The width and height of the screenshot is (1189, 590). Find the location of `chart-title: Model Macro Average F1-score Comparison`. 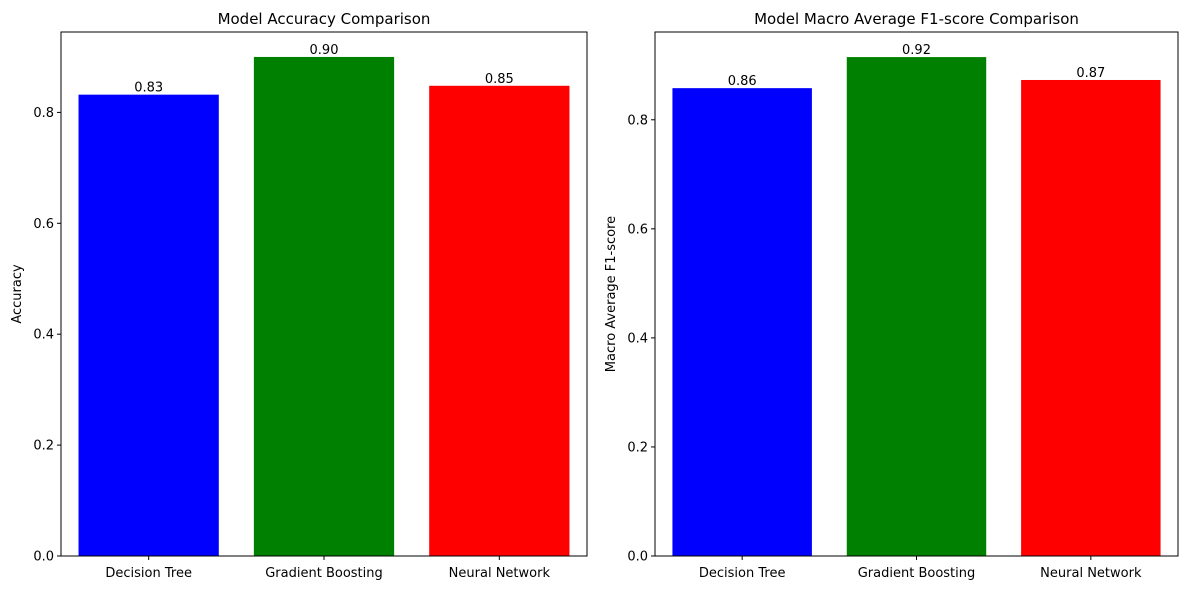

chart-title: Model Macro Average F1-score Comparison is located at coordinates (916, 19).